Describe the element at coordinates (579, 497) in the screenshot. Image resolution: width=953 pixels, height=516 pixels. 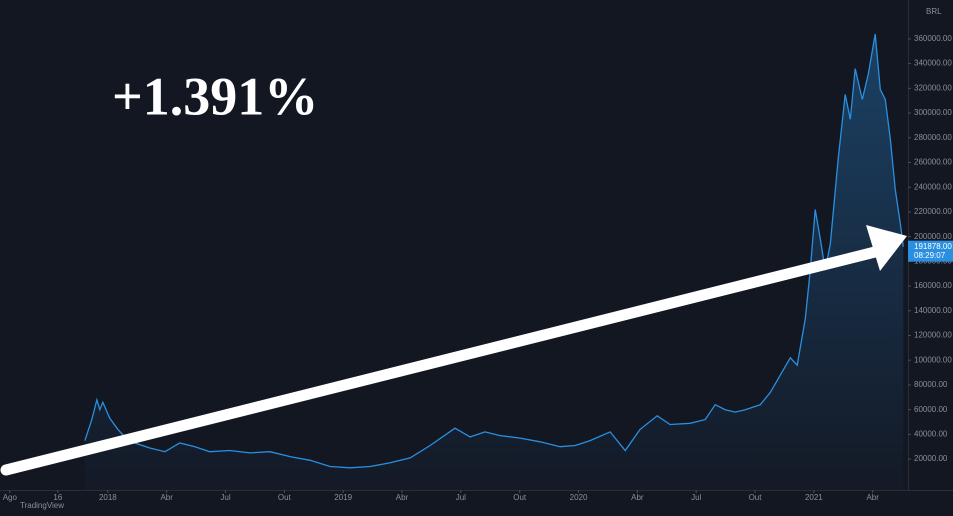
I see `x-tick-label: 2020` at that location.